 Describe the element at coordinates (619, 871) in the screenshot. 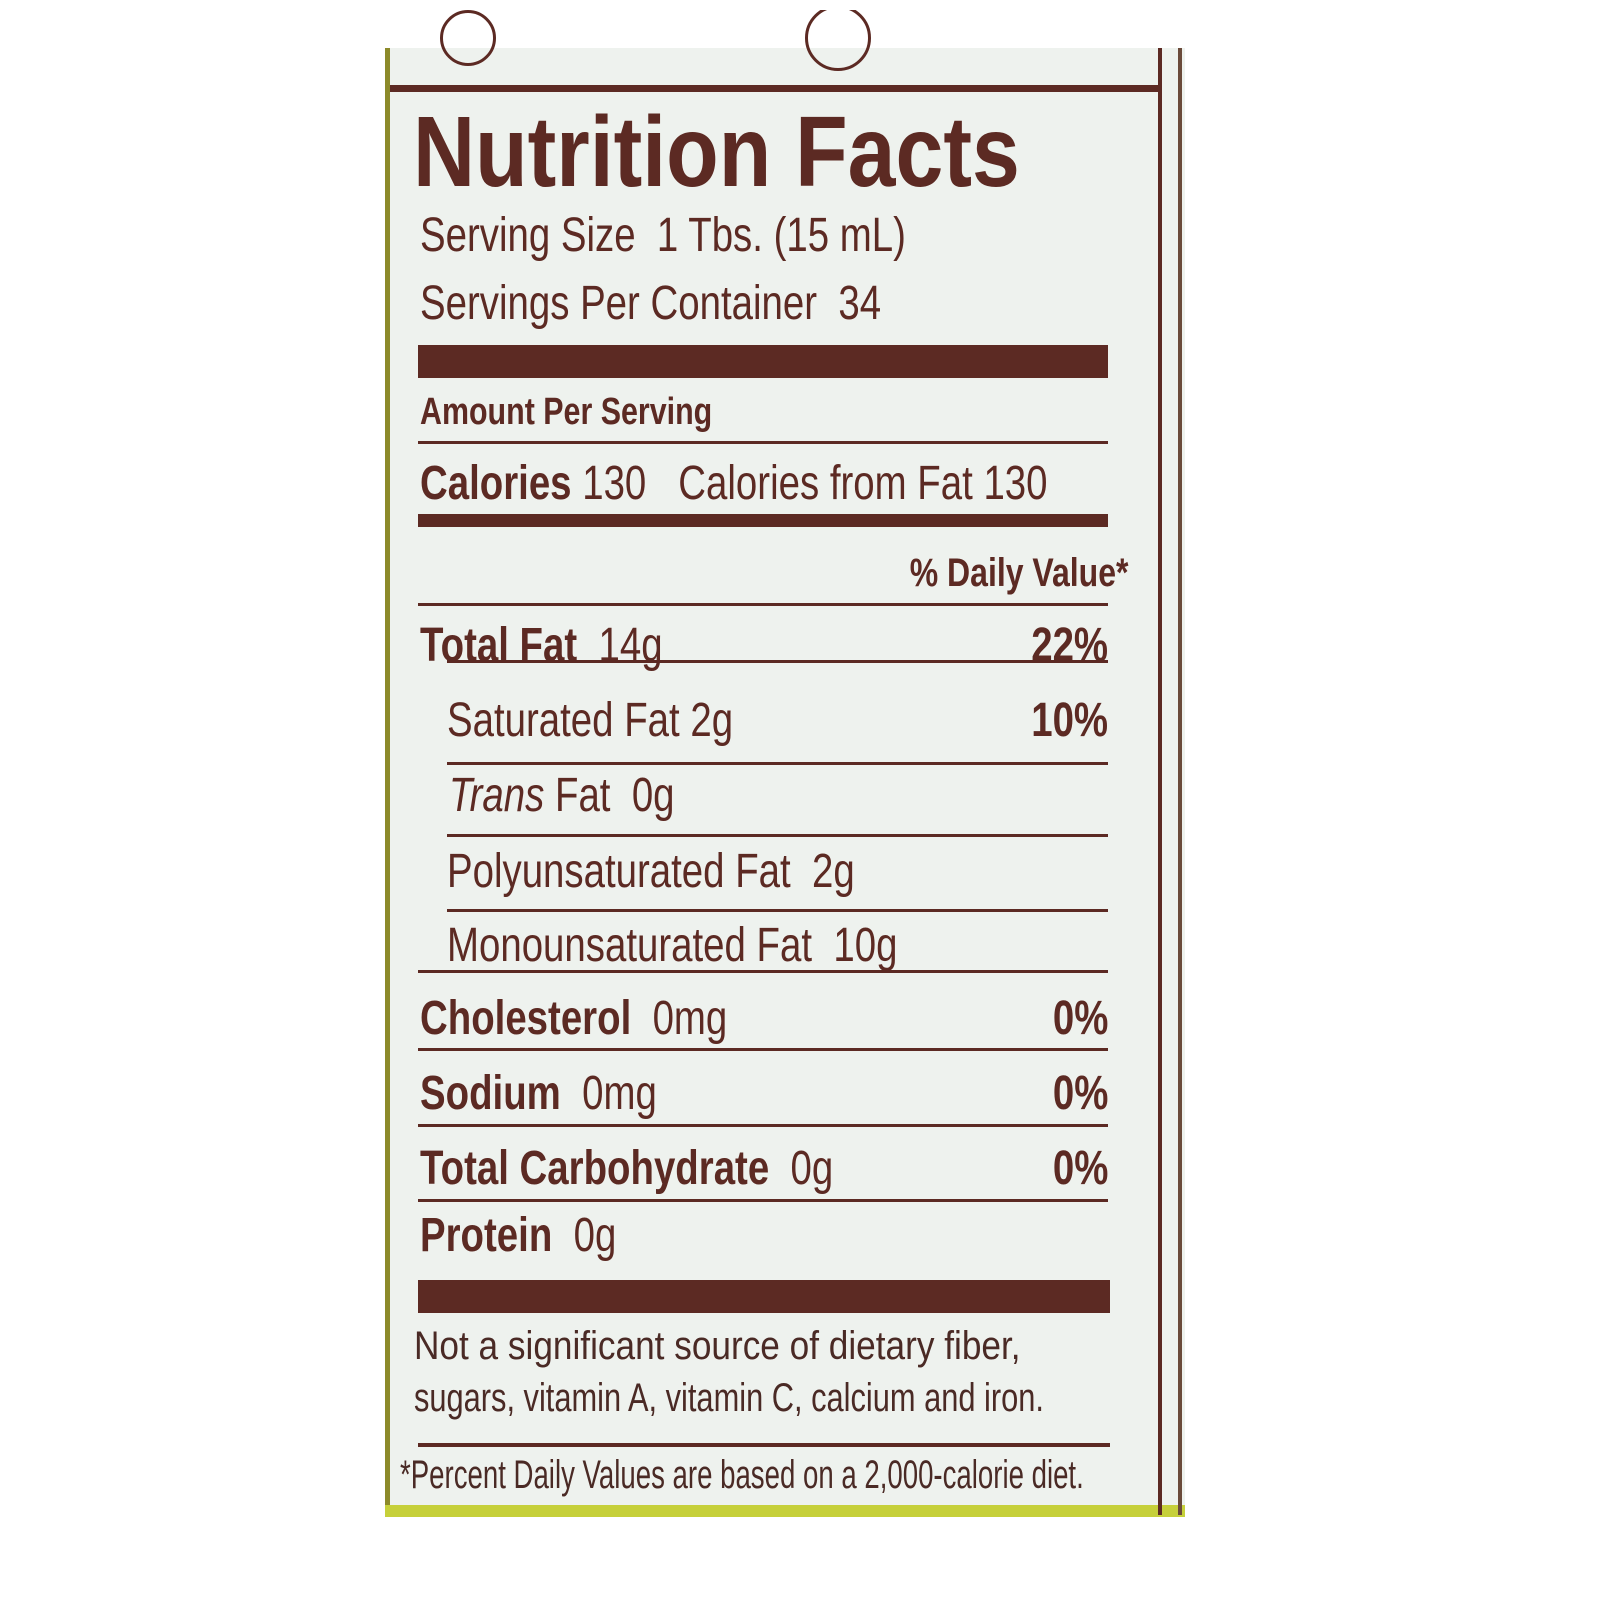

I see `nutrient-name: Polyunsaturated Fat` at that location.